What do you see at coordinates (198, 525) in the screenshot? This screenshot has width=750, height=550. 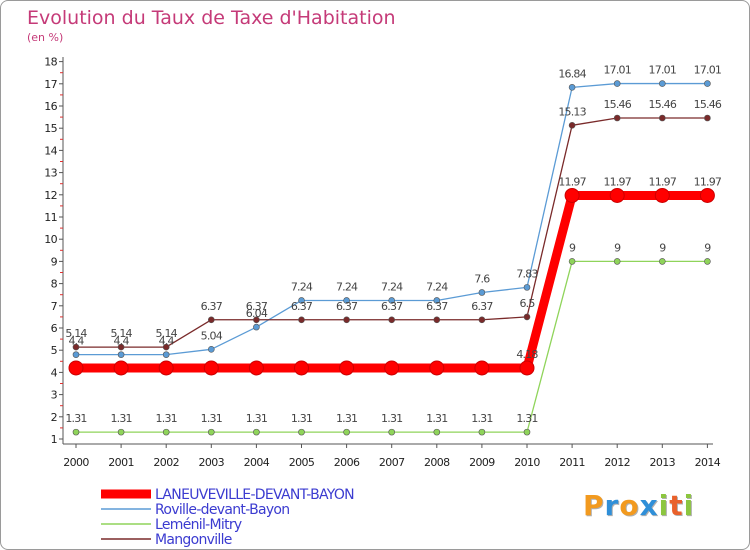 I see `legend-label-2: Leménil-Mitry` at bounding box center [198, 525].